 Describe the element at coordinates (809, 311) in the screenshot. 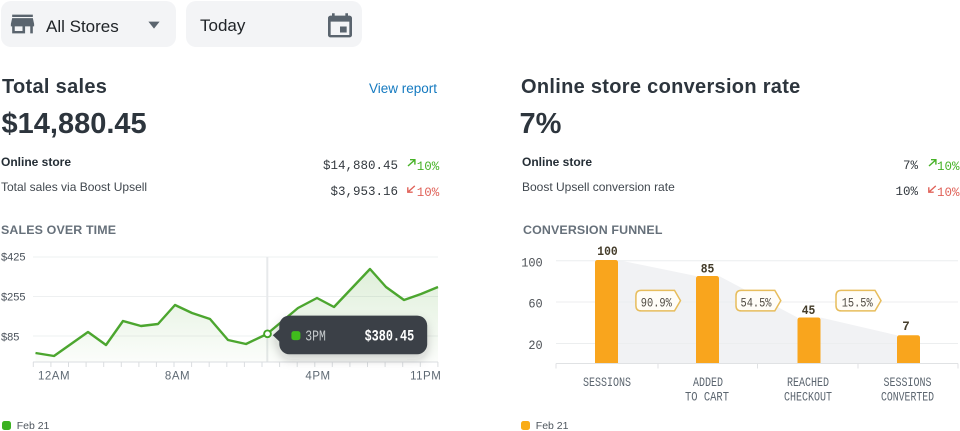

I see `svg-text: 45` at that location.